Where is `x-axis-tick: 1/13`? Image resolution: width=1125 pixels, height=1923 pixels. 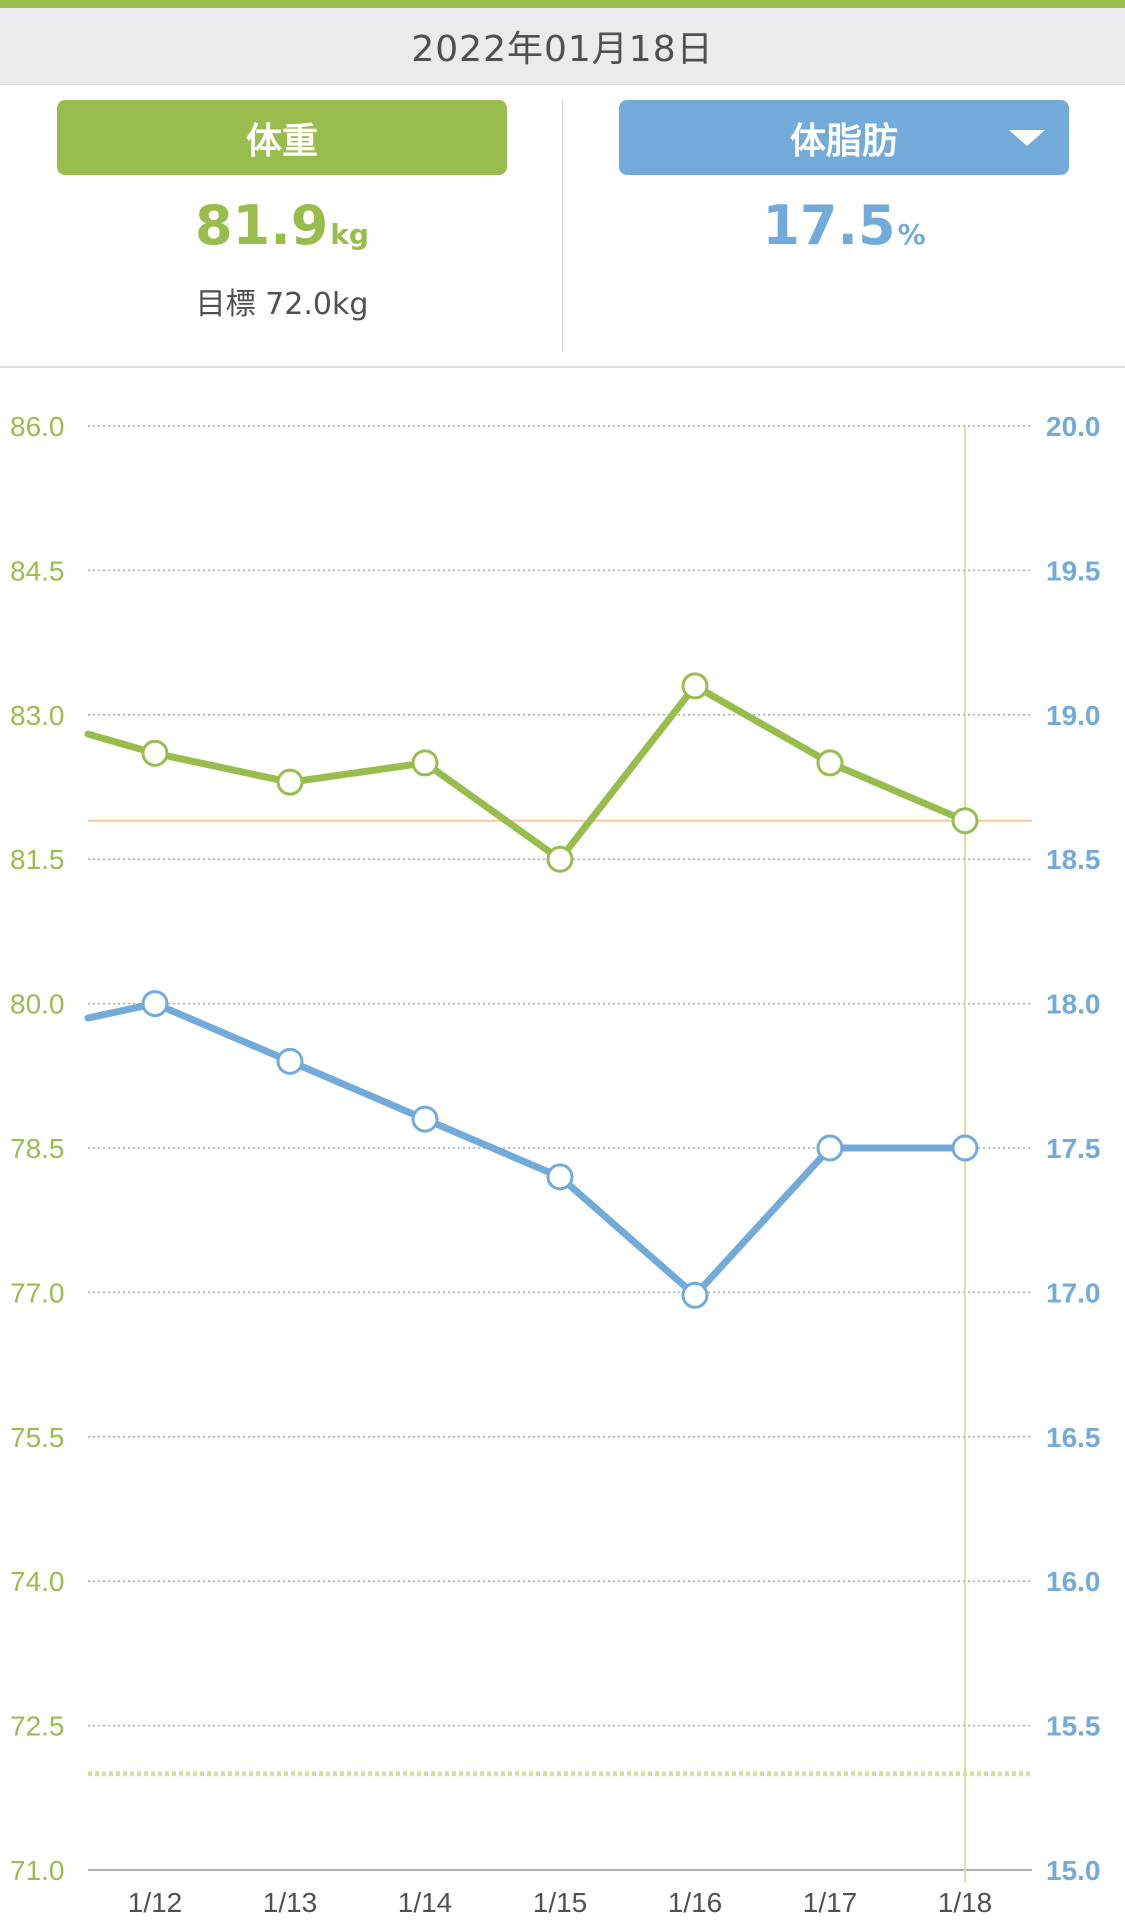 x-axis-tick: 1/13 is located at coordinates (290, 1902).